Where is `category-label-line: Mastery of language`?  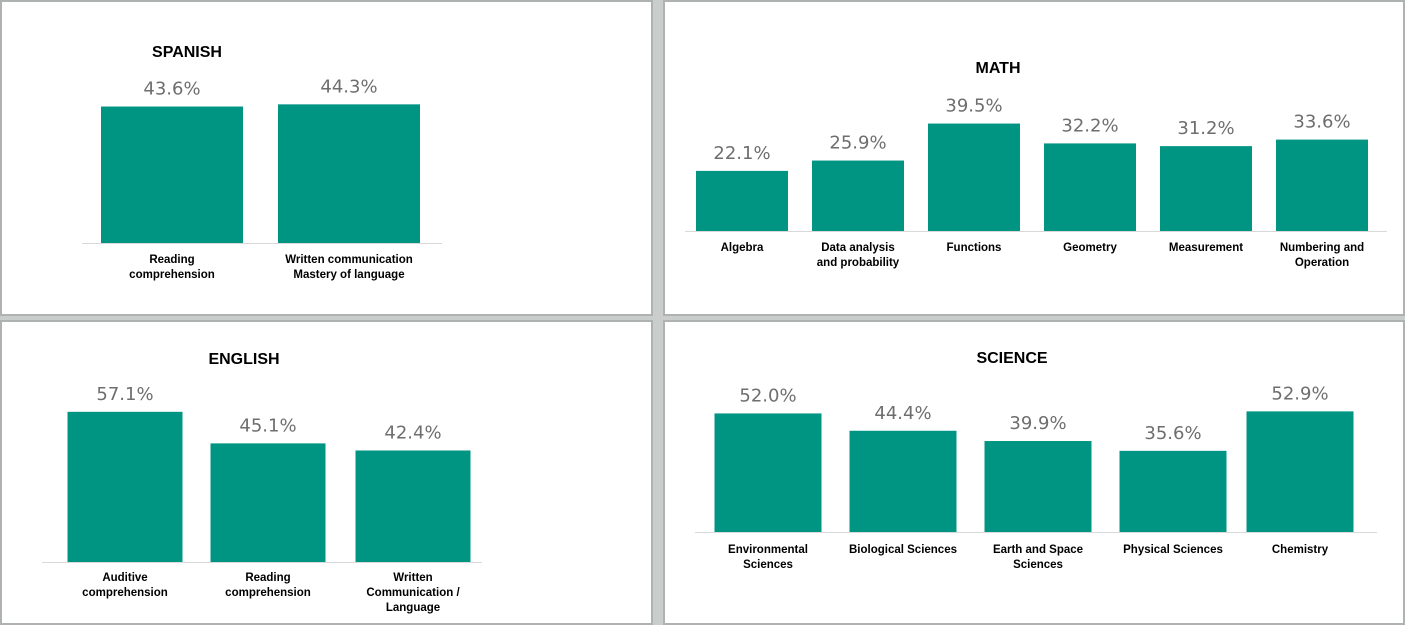
category-label-line: Mastery of language is located at coordinates (348, 275).